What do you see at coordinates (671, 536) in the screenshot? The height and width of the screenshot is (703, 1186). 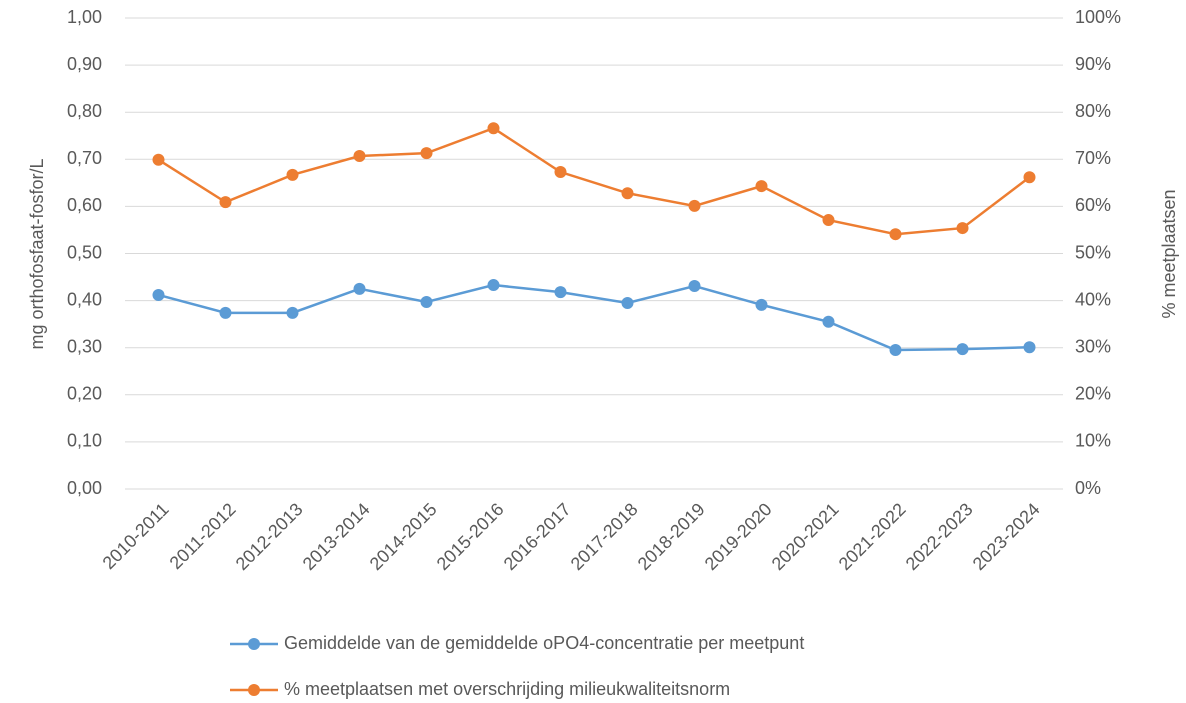 I see `x-tick-label: 2018-2019` at bounding box center [671, 536].